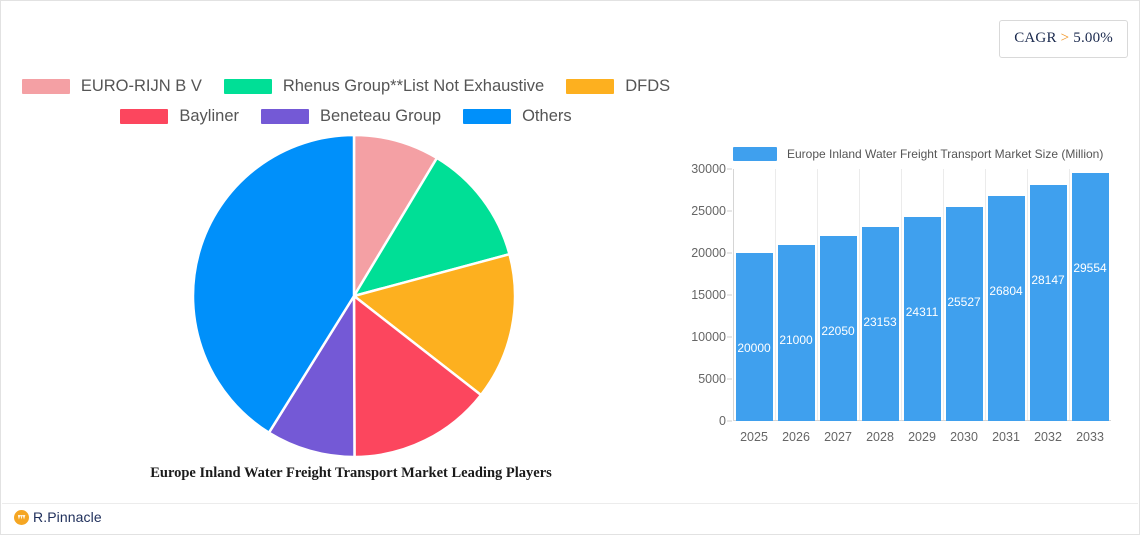 This screenshot has height=535, width=1140. I want to click on bar: 22050, so click(838, 328).